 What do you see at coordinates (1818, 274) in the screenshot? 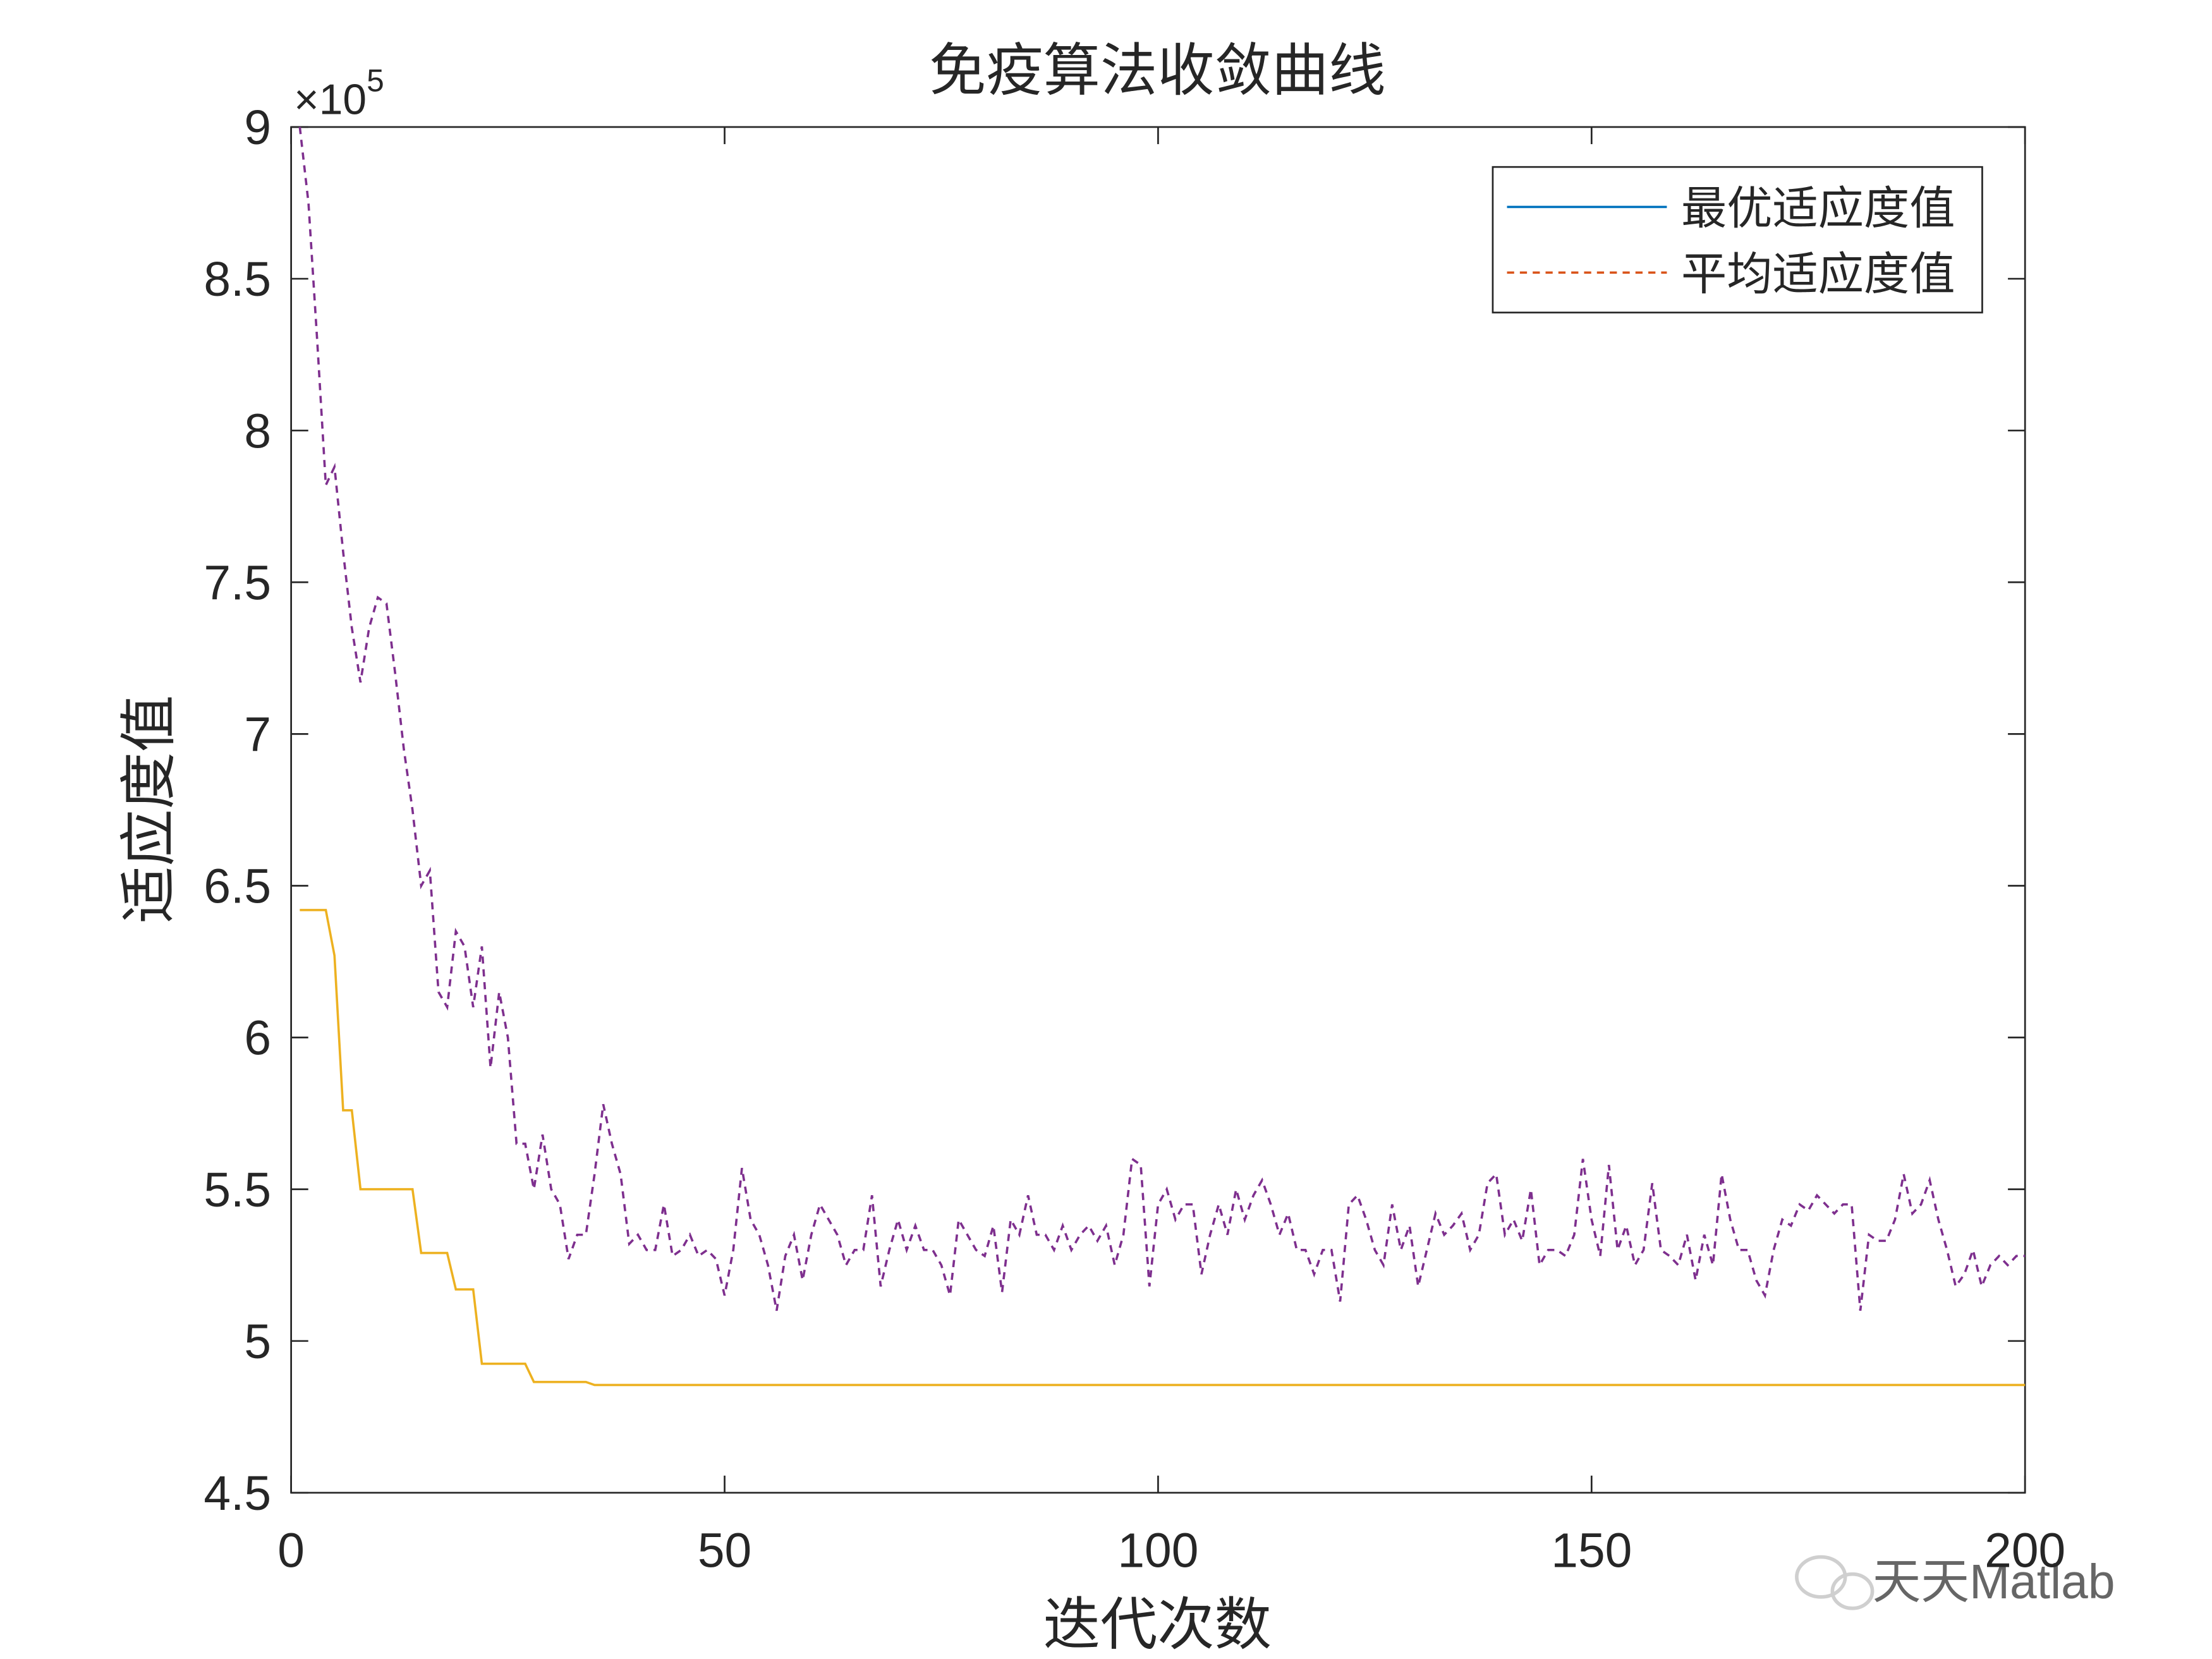
I see `legend-label: 平均适应度值` at bounding box center [1818, 274].